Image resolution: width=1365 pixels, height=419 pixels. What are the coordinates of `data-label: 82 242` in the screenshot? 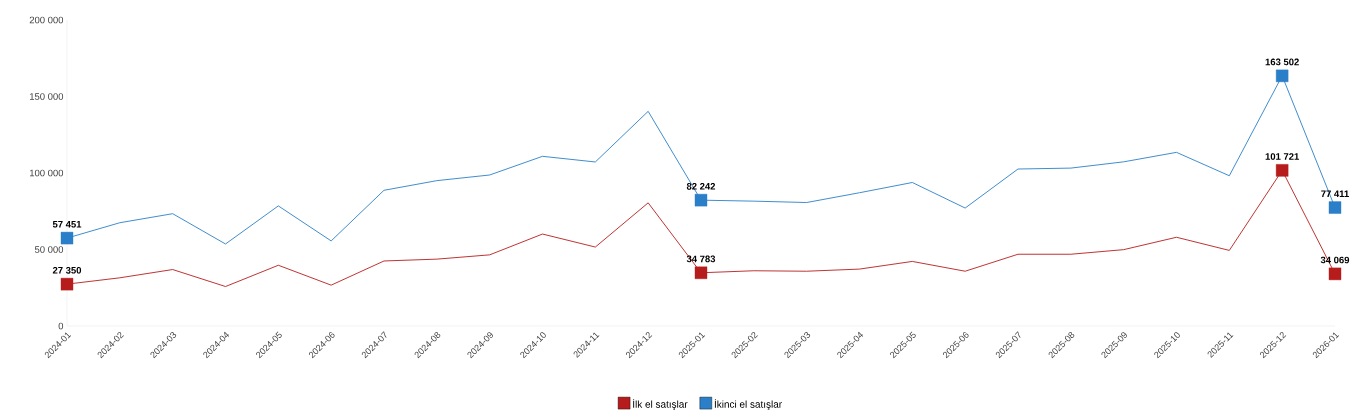 It's located at (701, 186).